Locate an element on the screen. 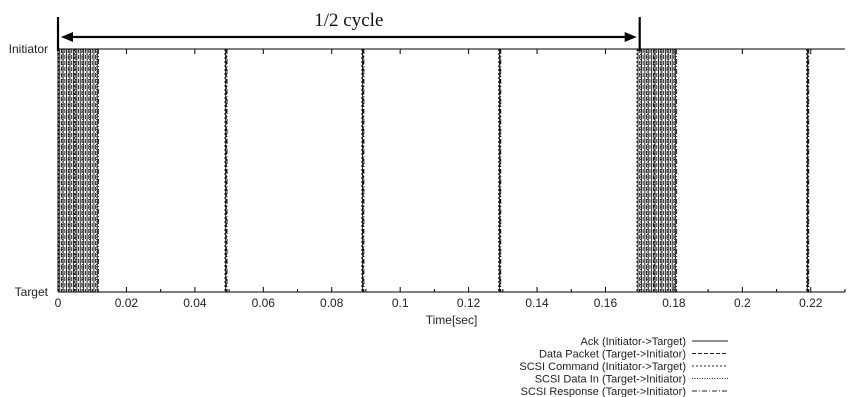 The width and height of the screenshot is (848, 397). x-tick-label: 0.1 is located at coordinates (400, 303).